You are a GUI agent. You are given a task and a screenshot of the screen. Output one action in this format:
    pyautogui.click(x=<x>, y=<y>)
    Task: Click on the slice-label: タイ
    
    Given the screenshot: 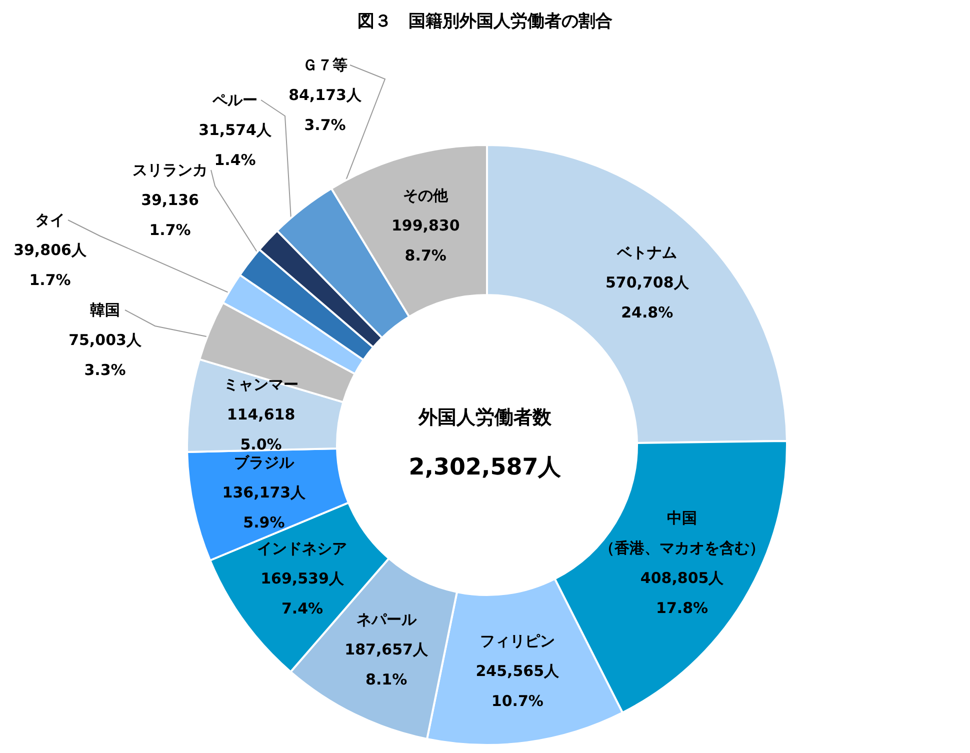 What is the action you would take?
    pyautogui.click(x=50, y=220)
    